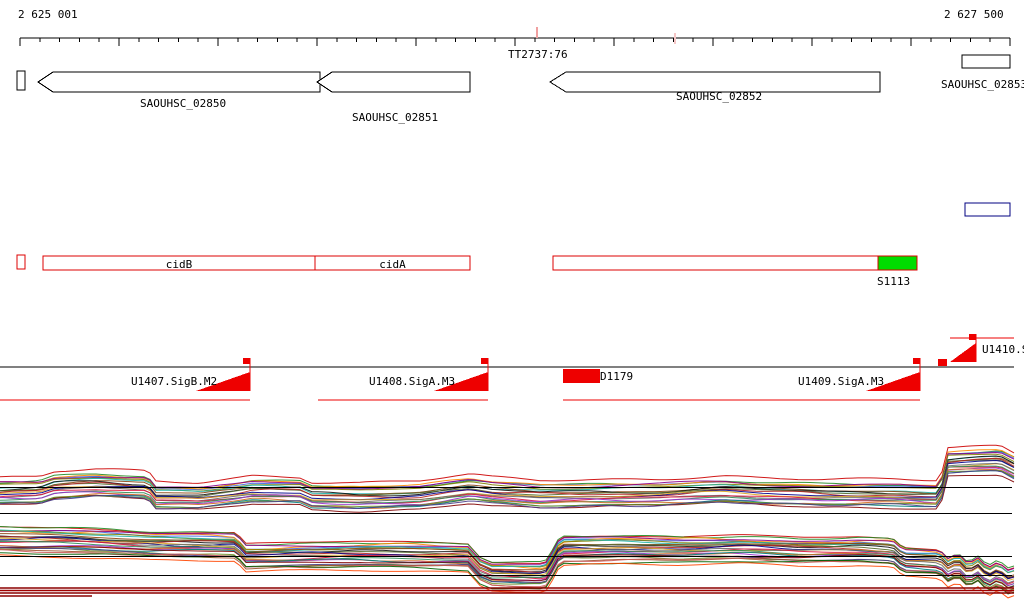 The width and height of the screenshot is (1024, 611). Describe the element at coordinates (893, 374) in the screenshot. I see `promoter-u1409` at that location.